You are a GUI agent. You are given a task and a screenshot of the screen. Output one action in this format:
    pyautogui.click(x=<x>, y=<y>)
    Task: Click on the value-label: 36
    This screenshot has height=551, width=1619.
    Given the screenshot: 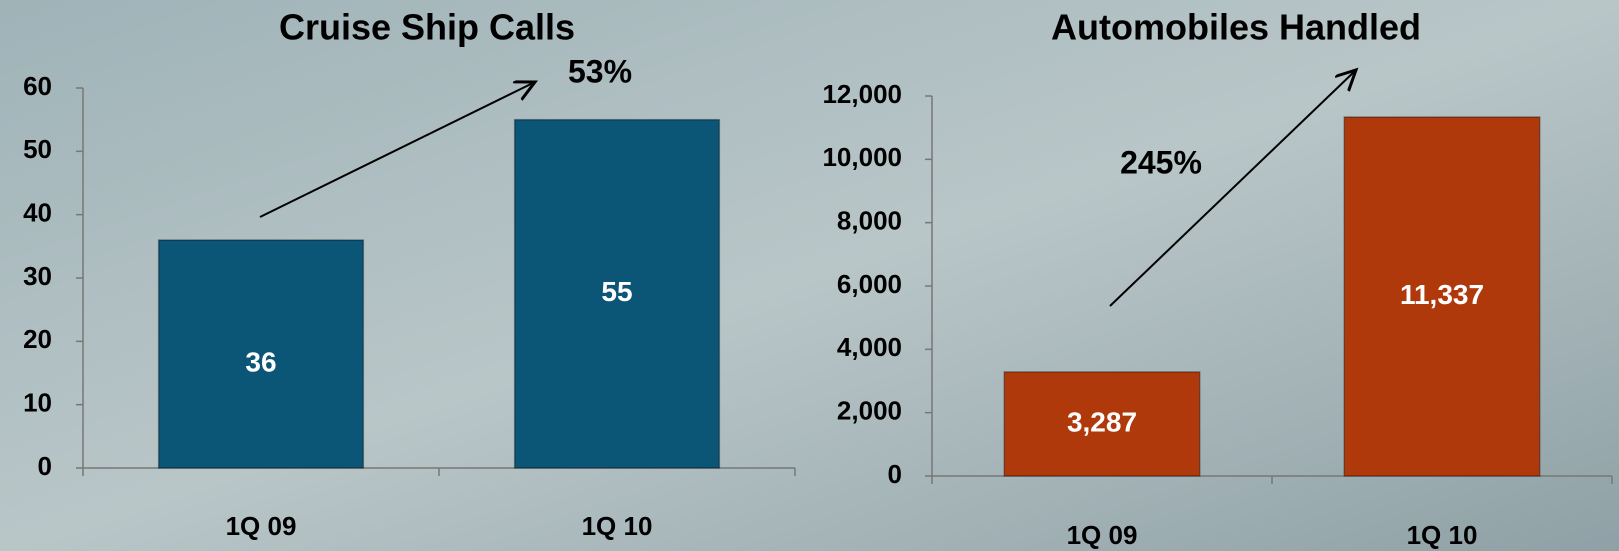 What is the action you would take?
    pyautogui.click(x=260, y=361)
    